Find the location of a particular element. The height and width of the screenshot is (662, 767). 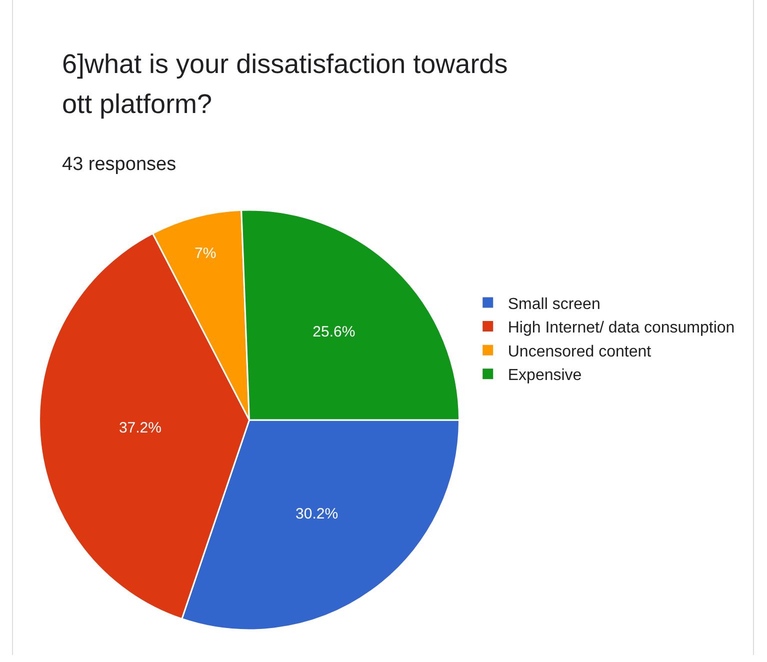

data-label: 25.6% is located at coordinates (334, 332).